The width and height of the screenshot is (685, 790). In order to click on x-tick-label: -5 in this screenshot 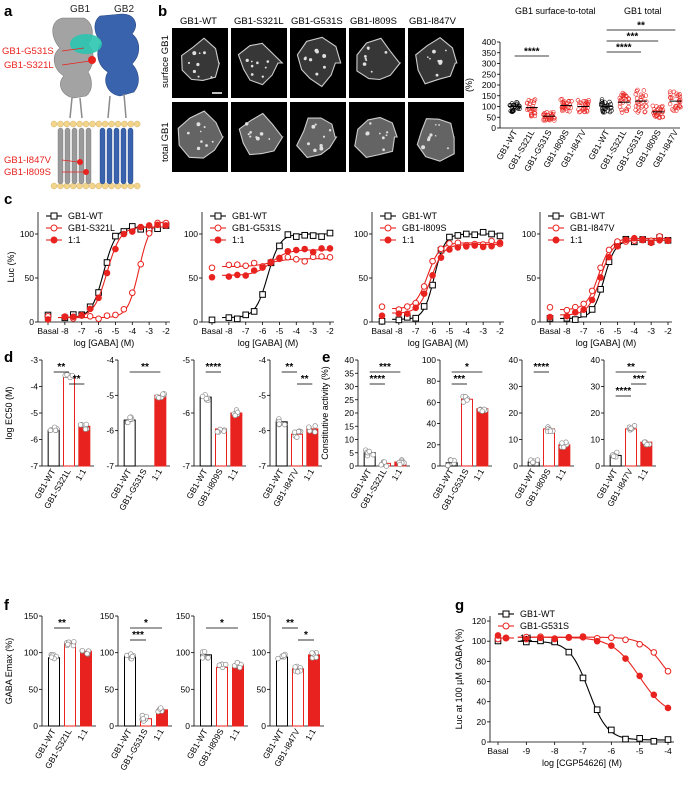, I will do `click(640, 751)`.